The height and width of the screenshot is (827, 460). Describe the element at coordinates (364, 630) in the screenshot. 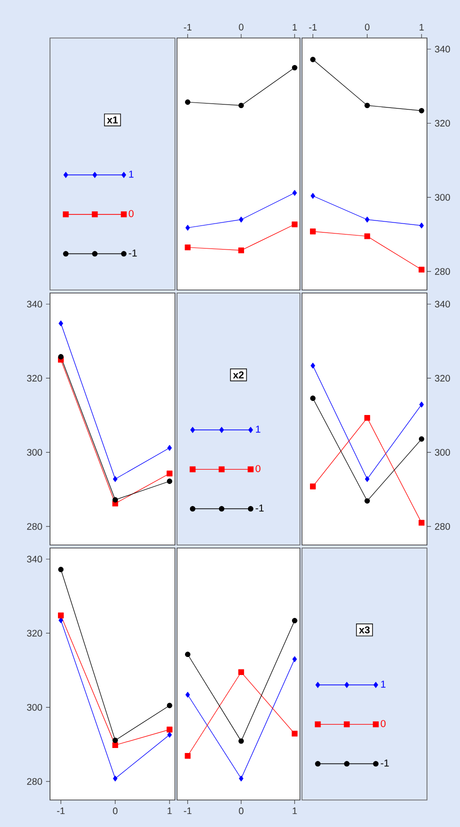

I see `legend-title: x3` at that location.